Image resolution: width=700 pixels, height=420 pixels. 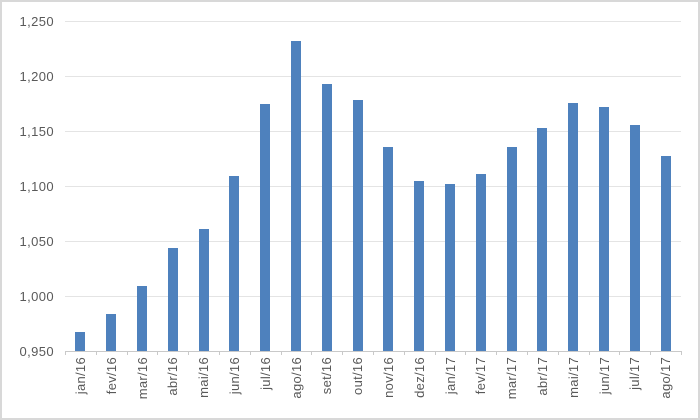 What do you see at coordinates (36, 351) in the screenshot?
I see `y-tick-label: 0,950` at bounding box center [36, 351].